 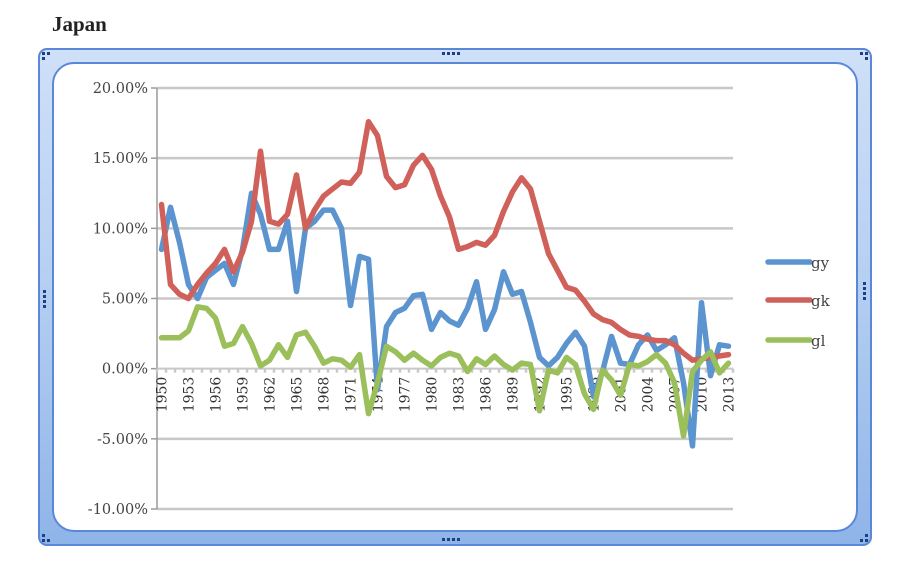 I want to click on resize-handle-bottom, so click(x=452, y=540).